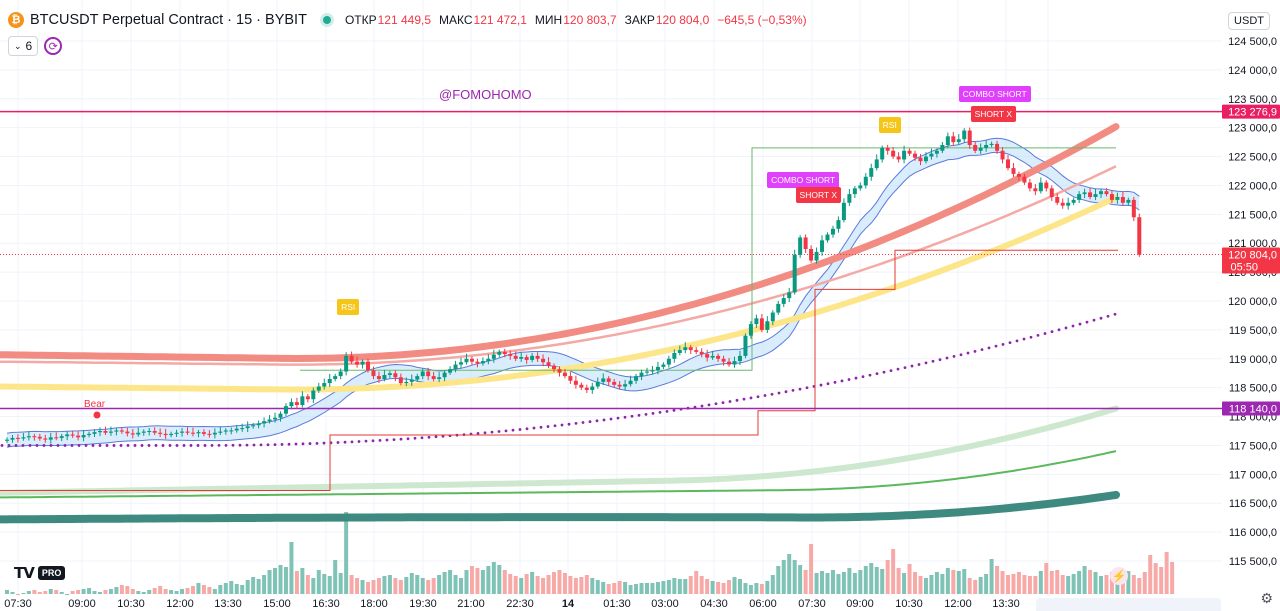 This screenshot has width=1280, height=611. What do you see at coordinates (1253, 409) in the screenshot?
I see `price-label: 118 140,0` at bounding box center [1253, 409].